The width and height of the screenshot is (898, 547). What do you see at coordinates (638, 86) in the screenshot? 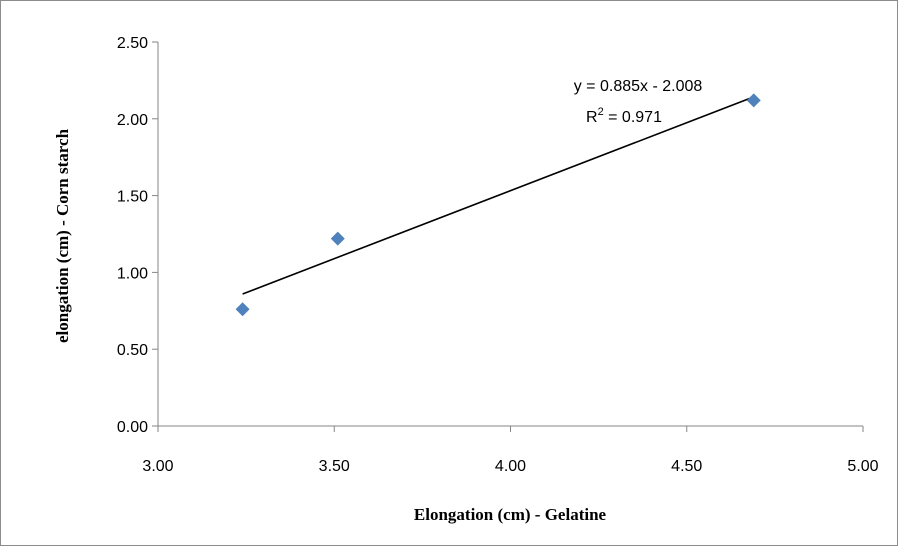
I see `trendline-equation: y = 0.885x - 2.008` at bounding box center [638, 86].